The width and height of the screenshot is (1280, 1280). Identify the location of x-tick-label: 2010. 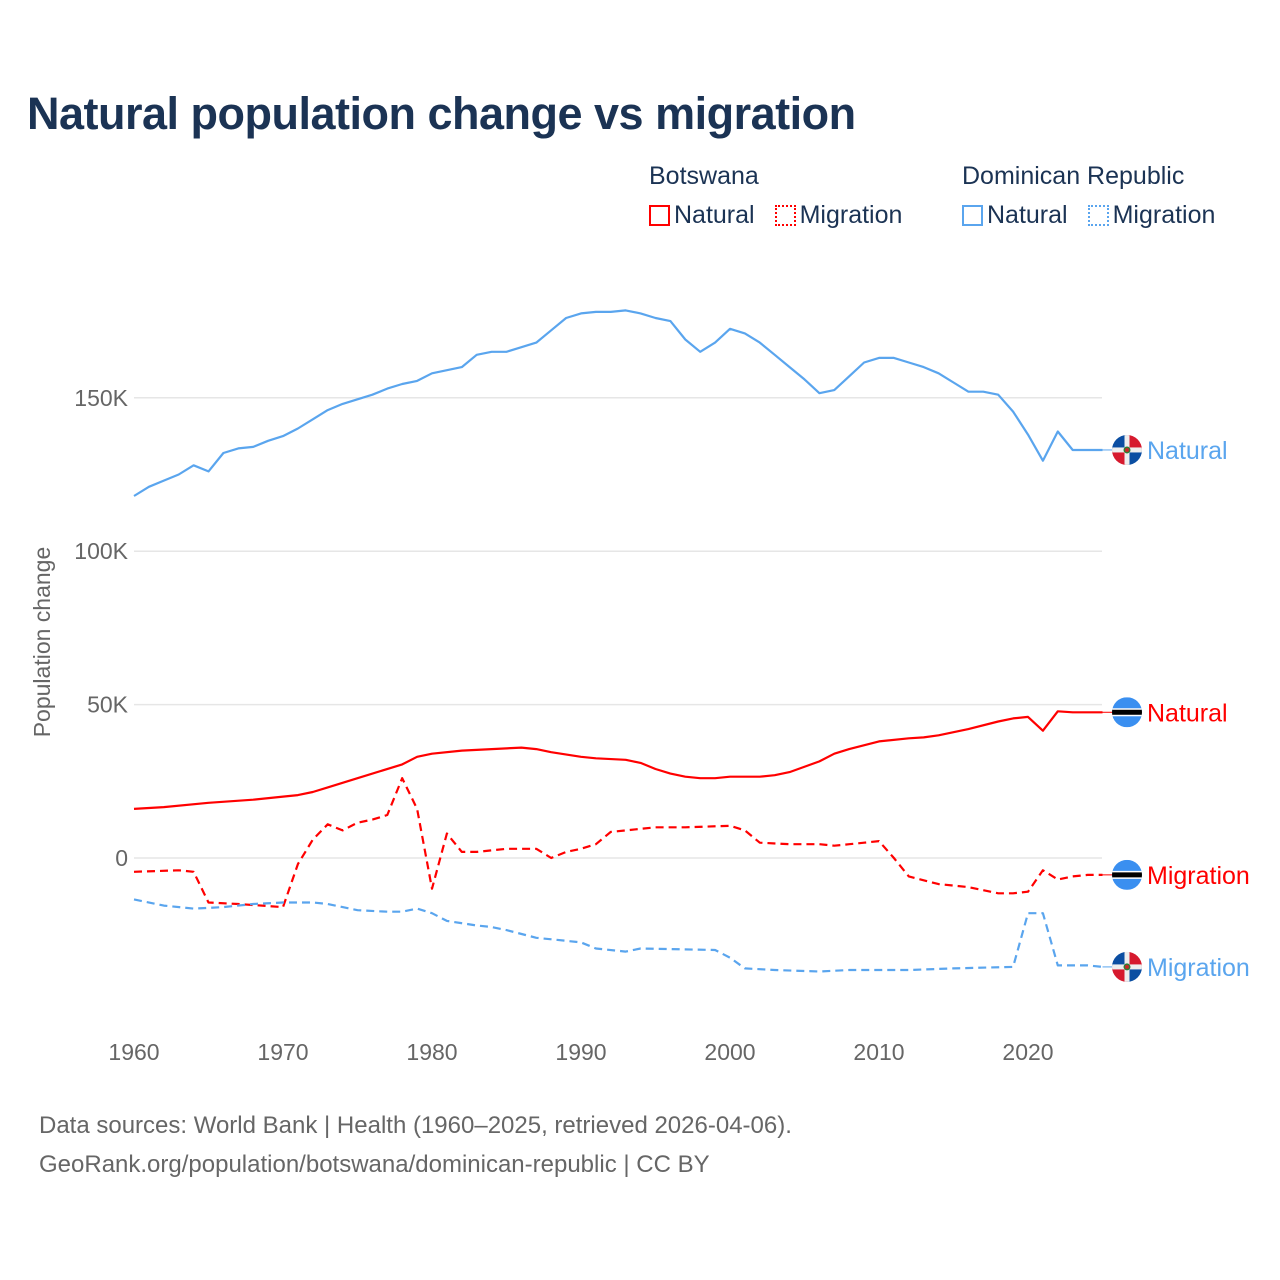
(878, 1052).